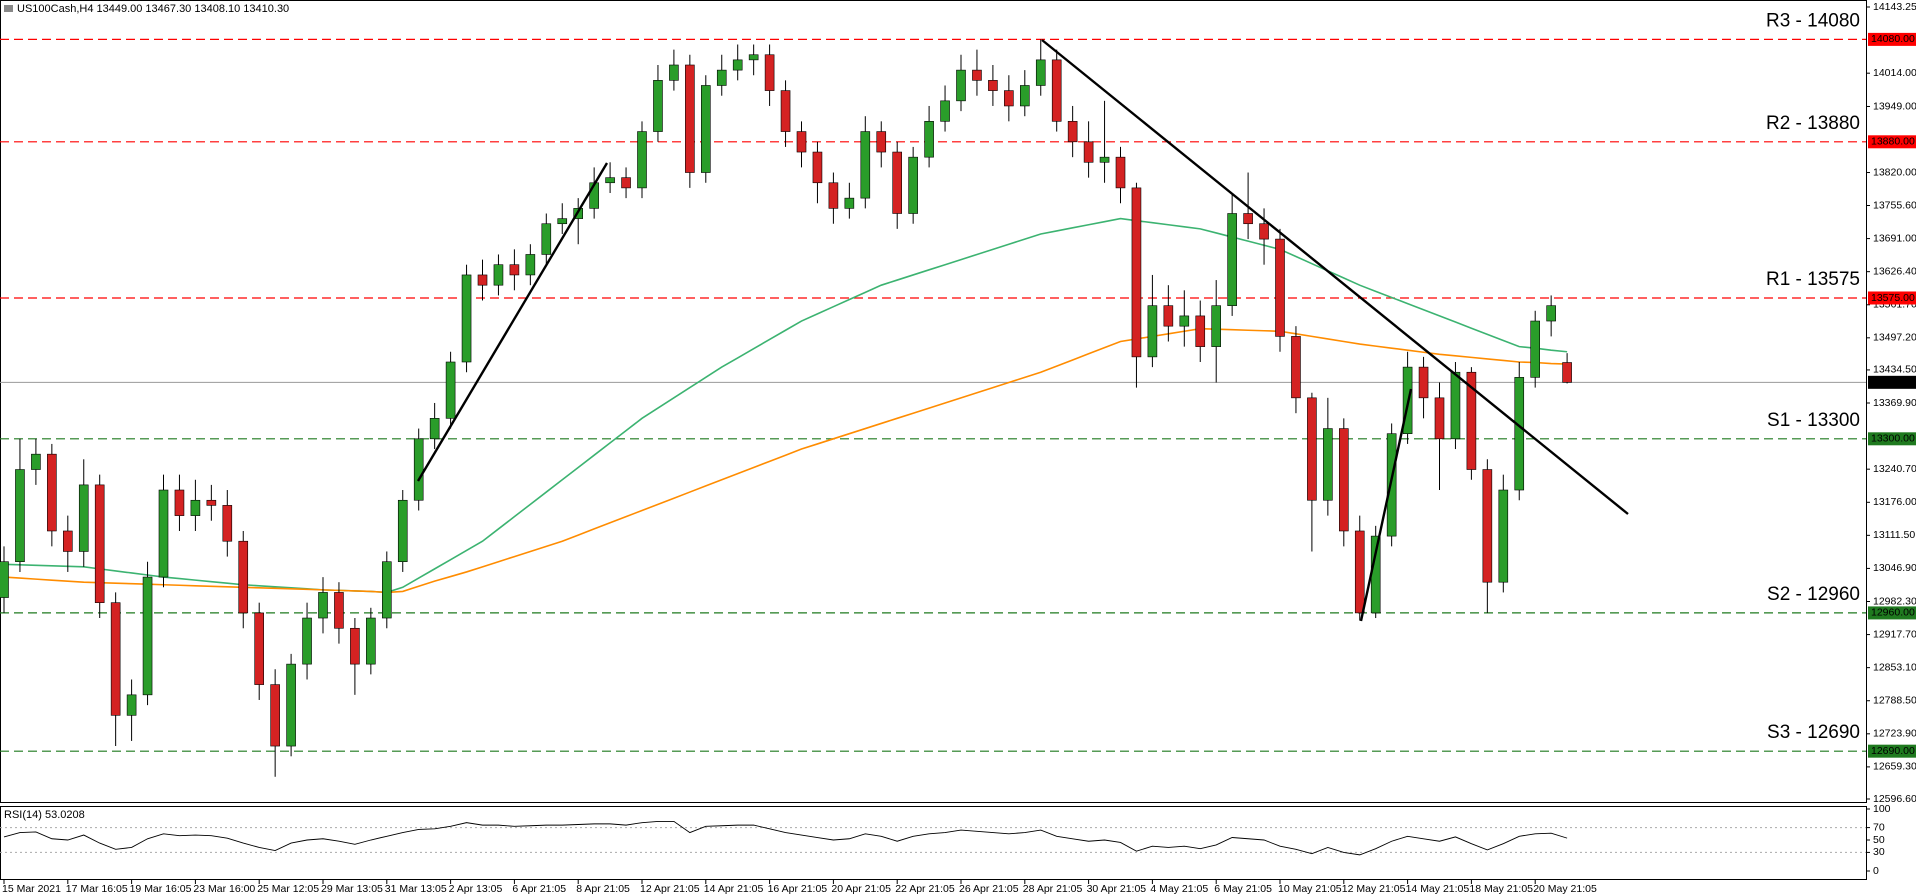 The image size is (1916, 896). I want to click on rsi-tick-label: 50, so click(1879, 840).